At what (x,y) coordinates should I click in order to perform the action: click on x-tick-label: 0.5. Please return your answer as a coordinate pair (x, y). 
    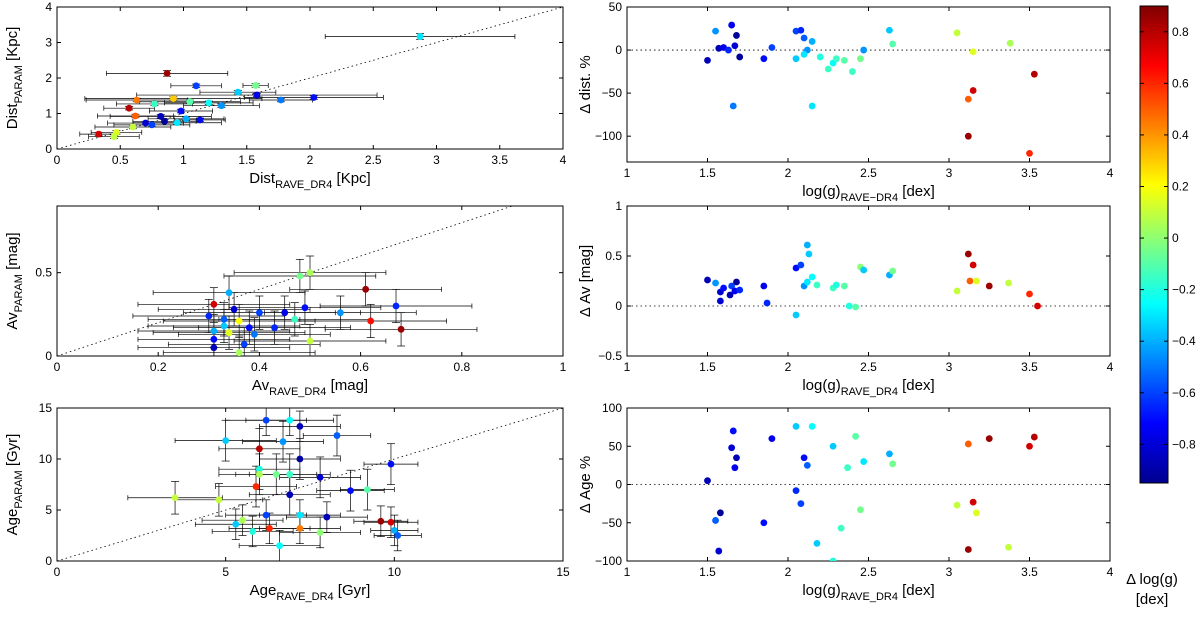
    Looking at the image, I should click on (120, 160).